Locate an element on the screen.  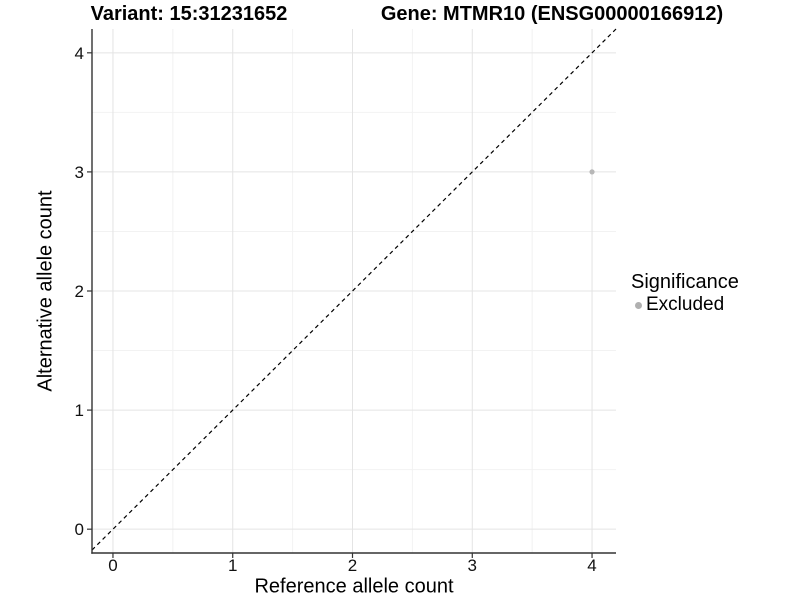
y-tick-label: 4 is located at coordinates (79, 53).